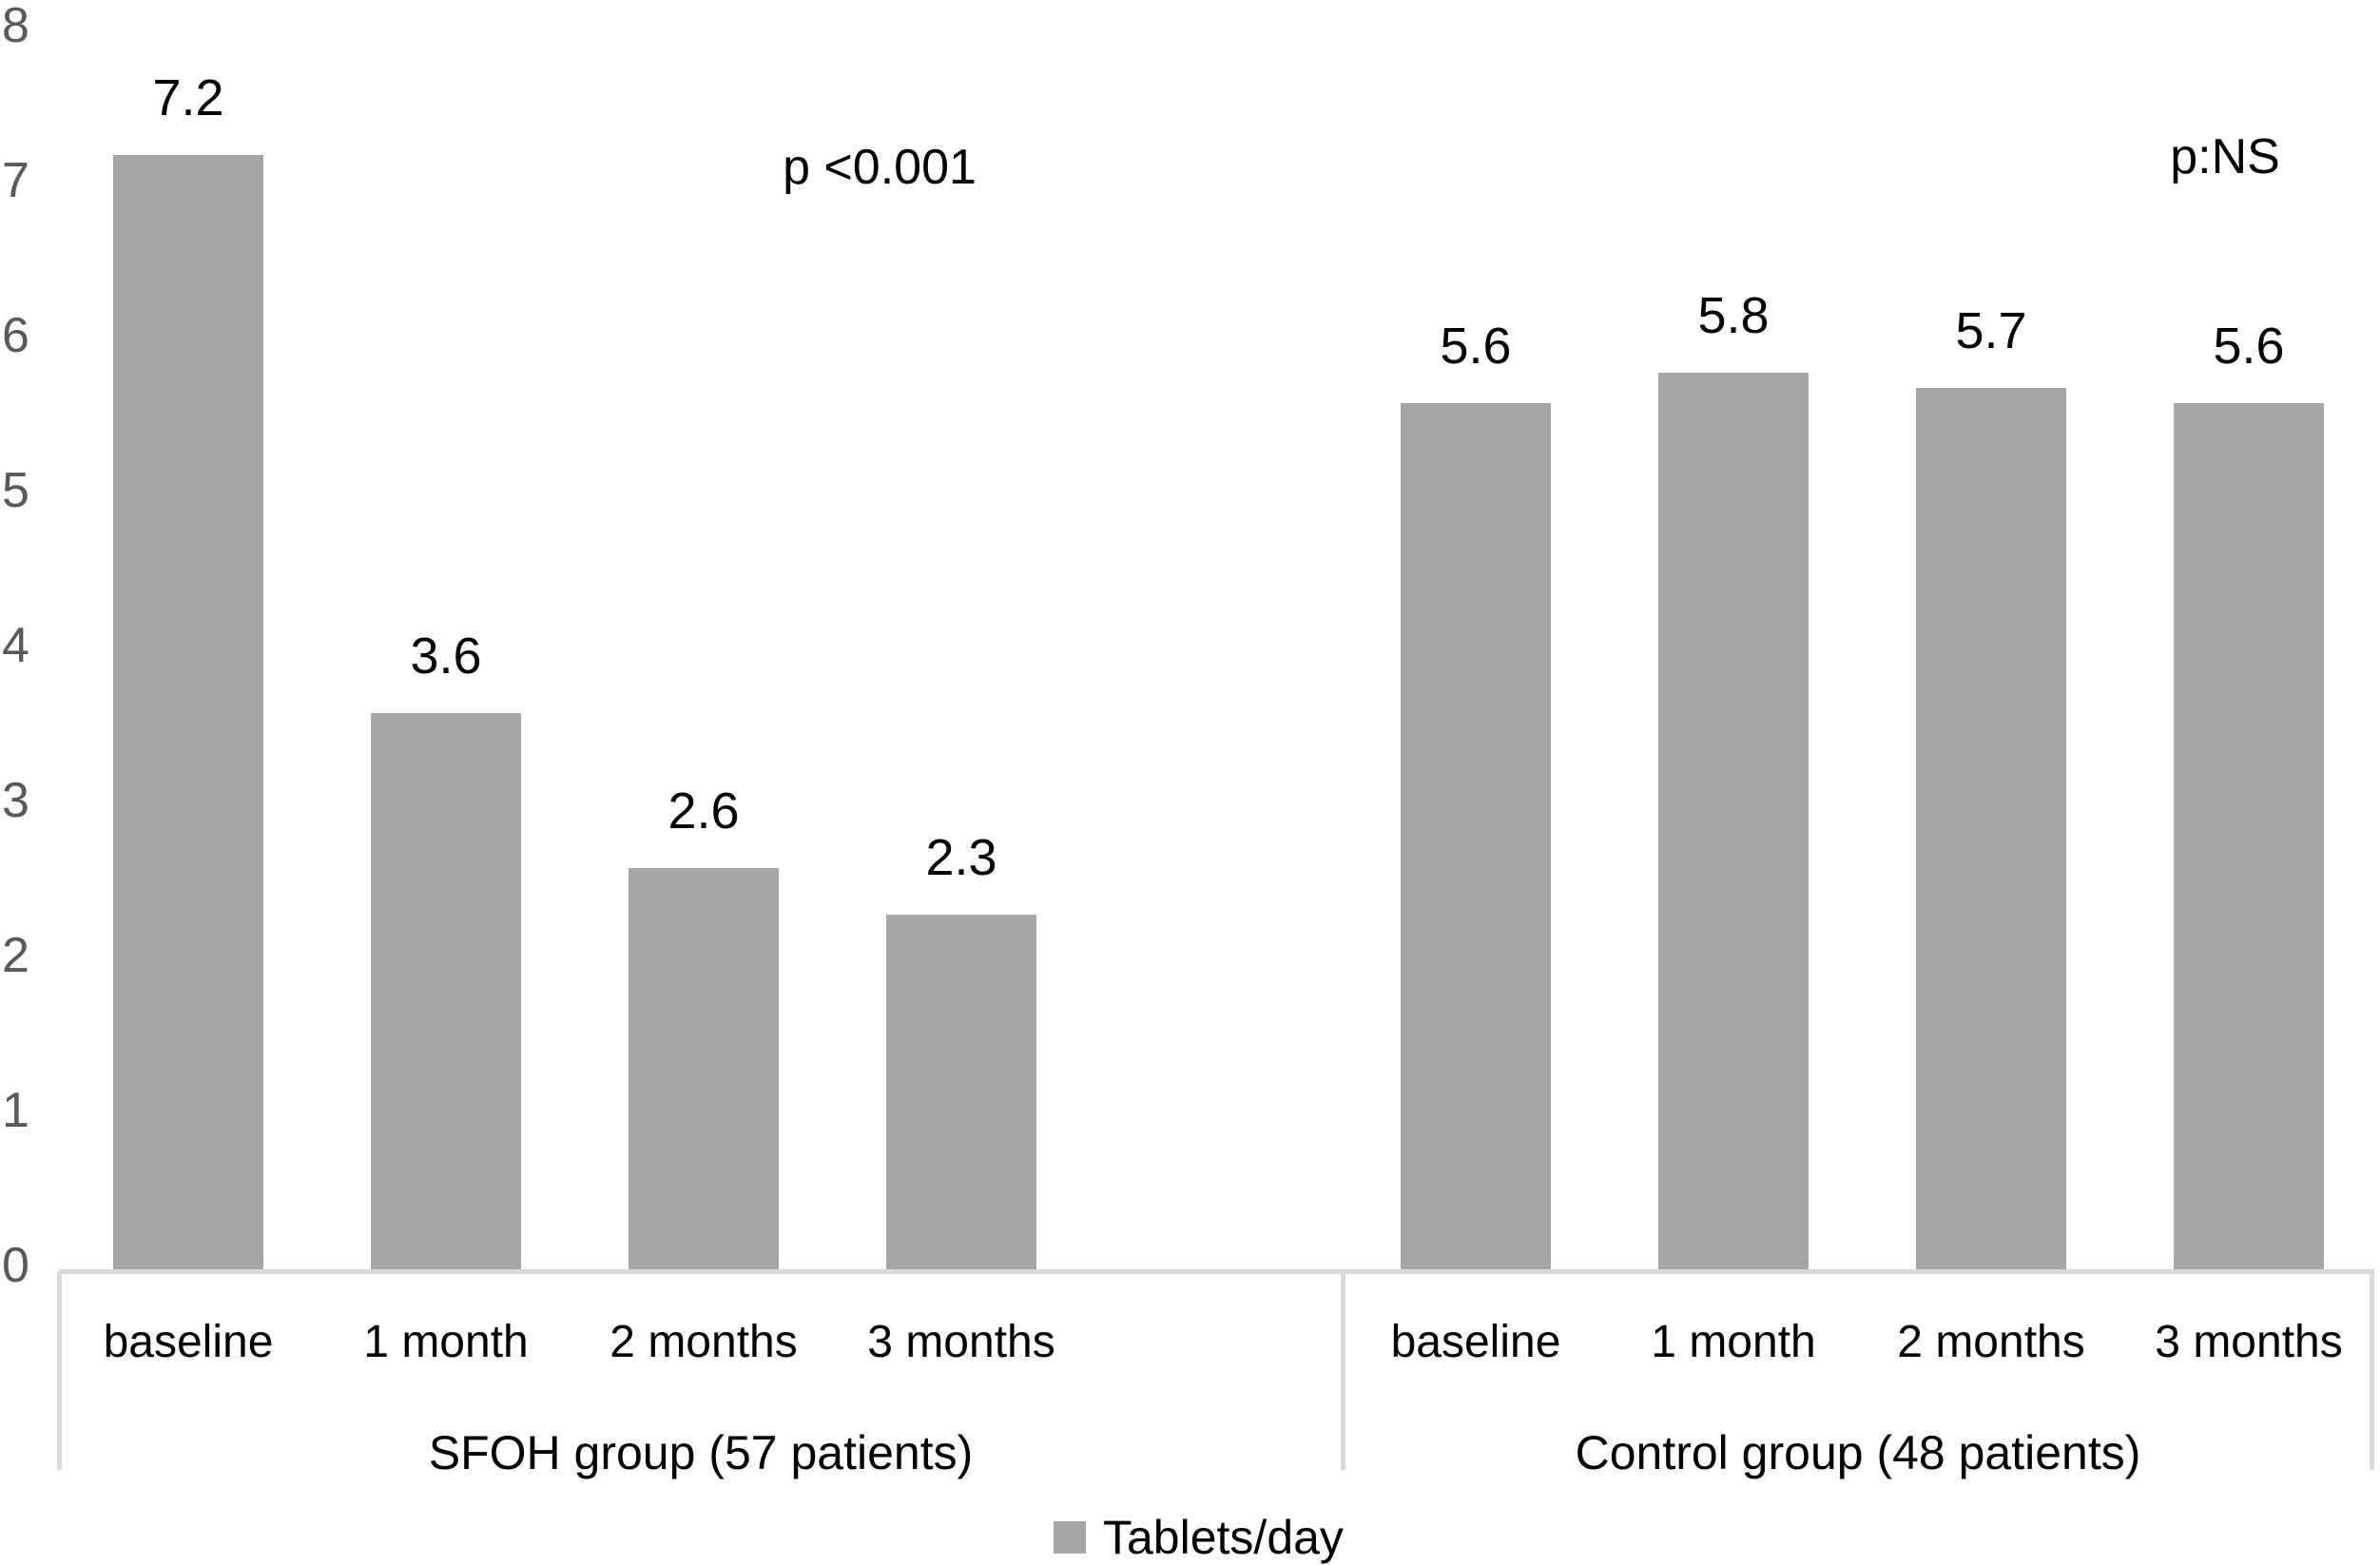 The image size is (2380, 1565). Describe the element at coordinates (15, 1265) in the screenshot. I see `y-tick-label: 0` at that location.